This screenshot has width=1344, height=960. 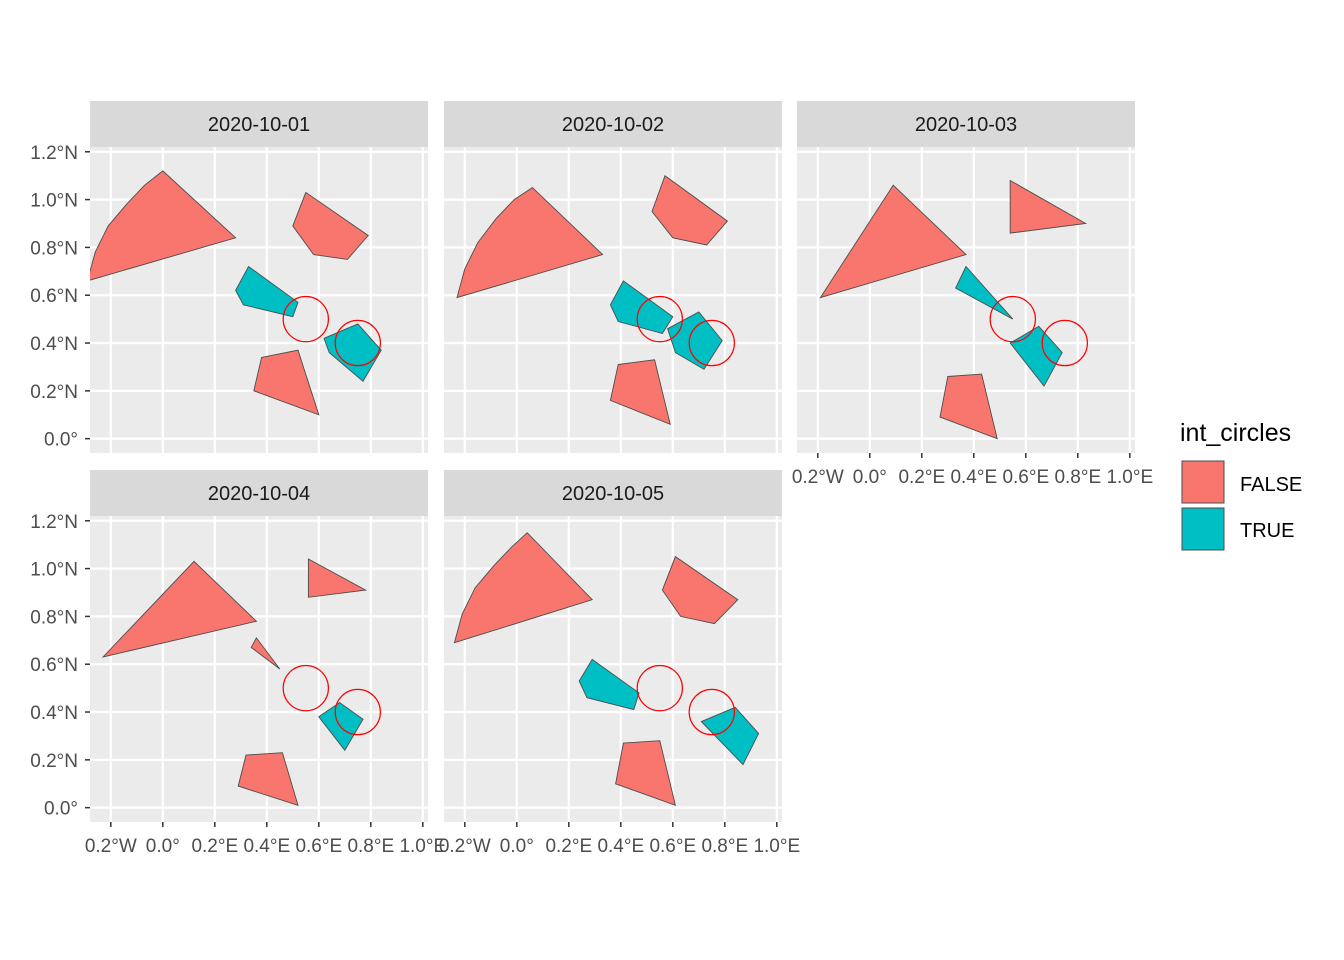 I want to click on gridlines, so click(x=259, y=669).